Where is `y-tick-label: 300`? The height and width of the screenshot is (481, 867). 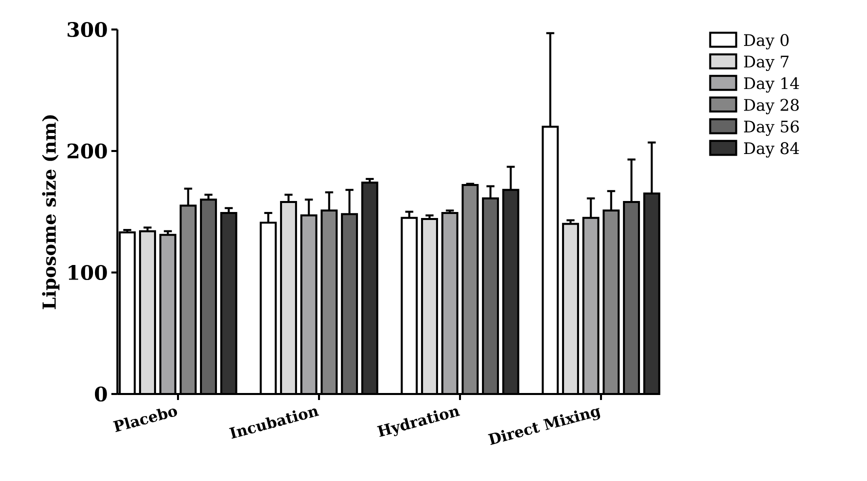 y-tick-label: 300 is located at coordinates (87, 30).